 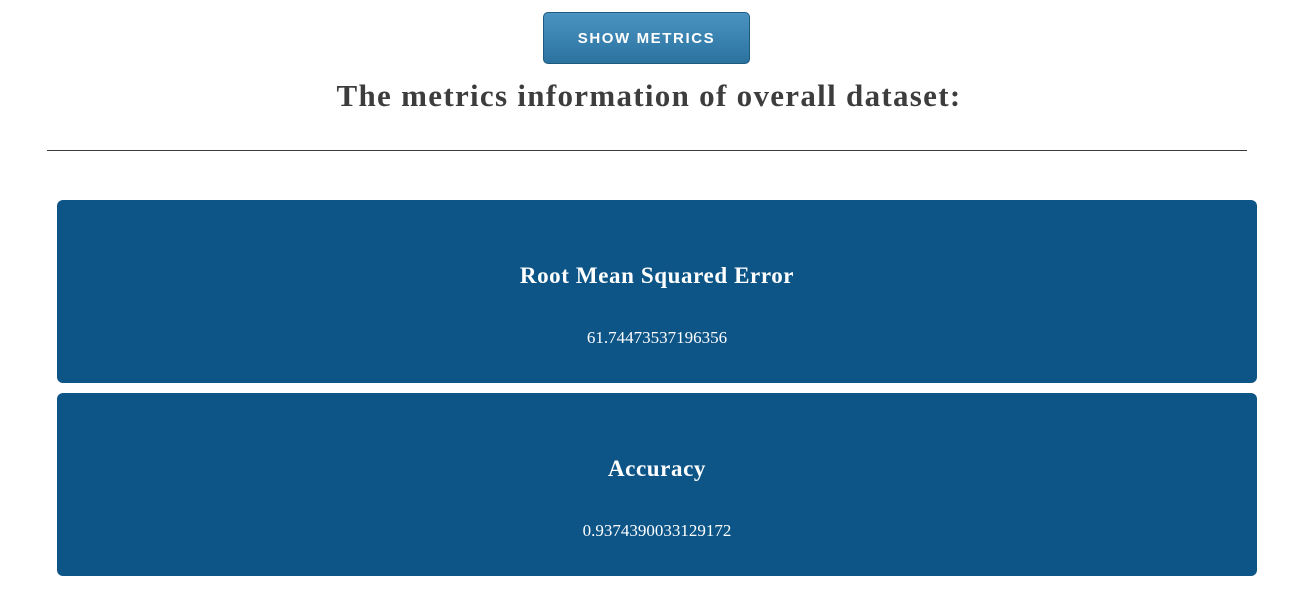 What do you see at coordinates (646, 38) in the screenshot?
I see `show-metrics-button: SHOW METRICS` at bounding box center [646, 38].